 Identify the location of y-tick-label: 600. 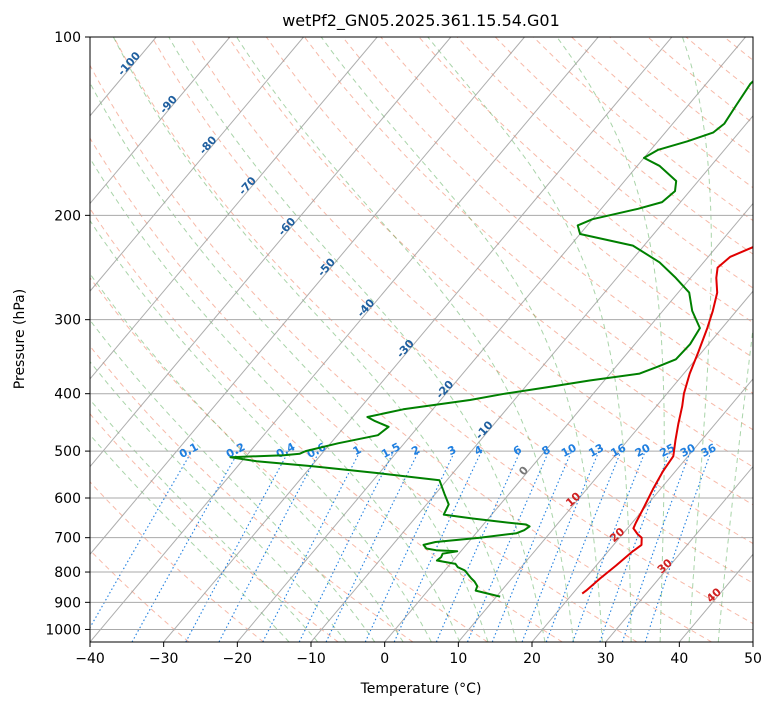
(67, 499).